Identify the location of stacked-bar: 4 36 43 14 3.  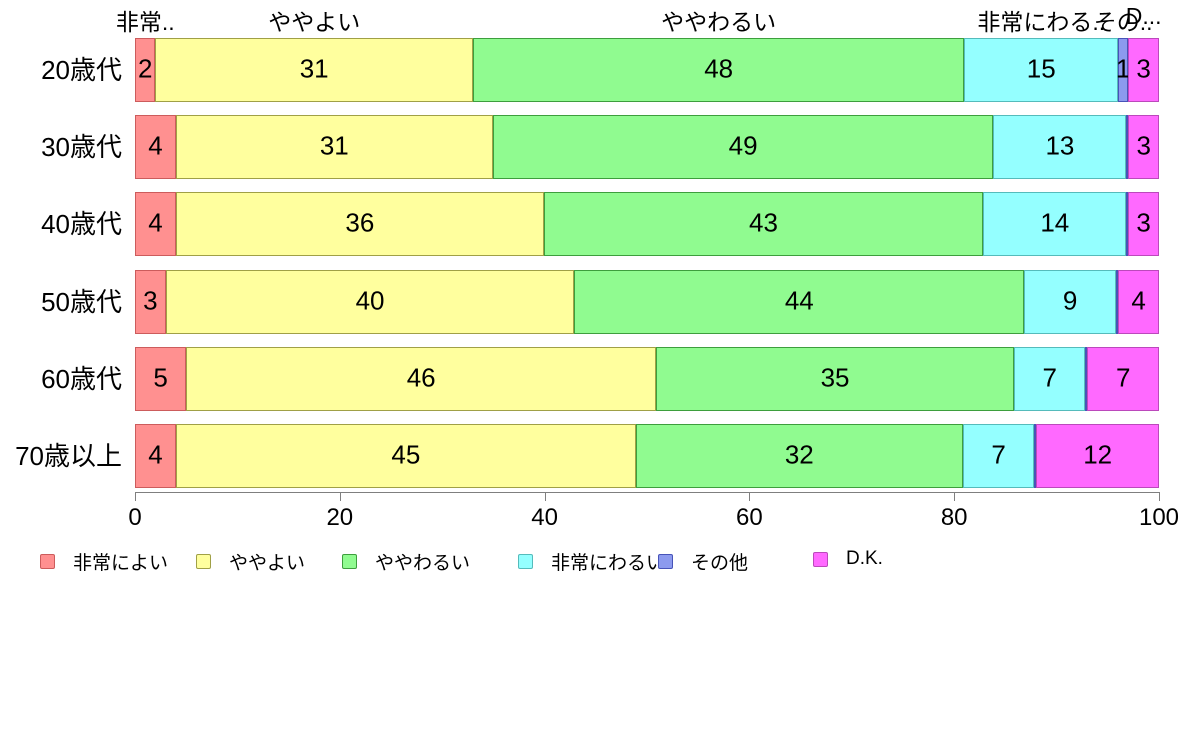
(647, 224).